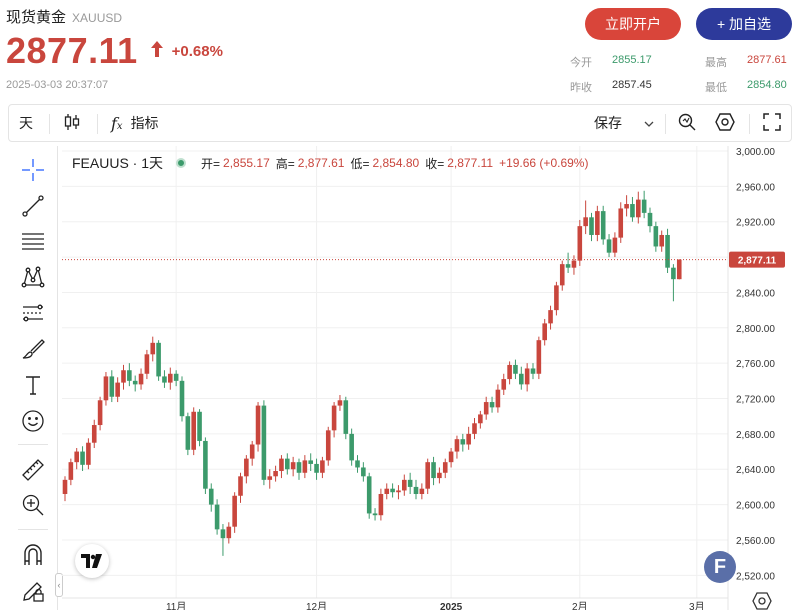  Describe the element at coordinates (755, 506) in the screenshot. I see `price-tick-label: 2,600.00` at that location.